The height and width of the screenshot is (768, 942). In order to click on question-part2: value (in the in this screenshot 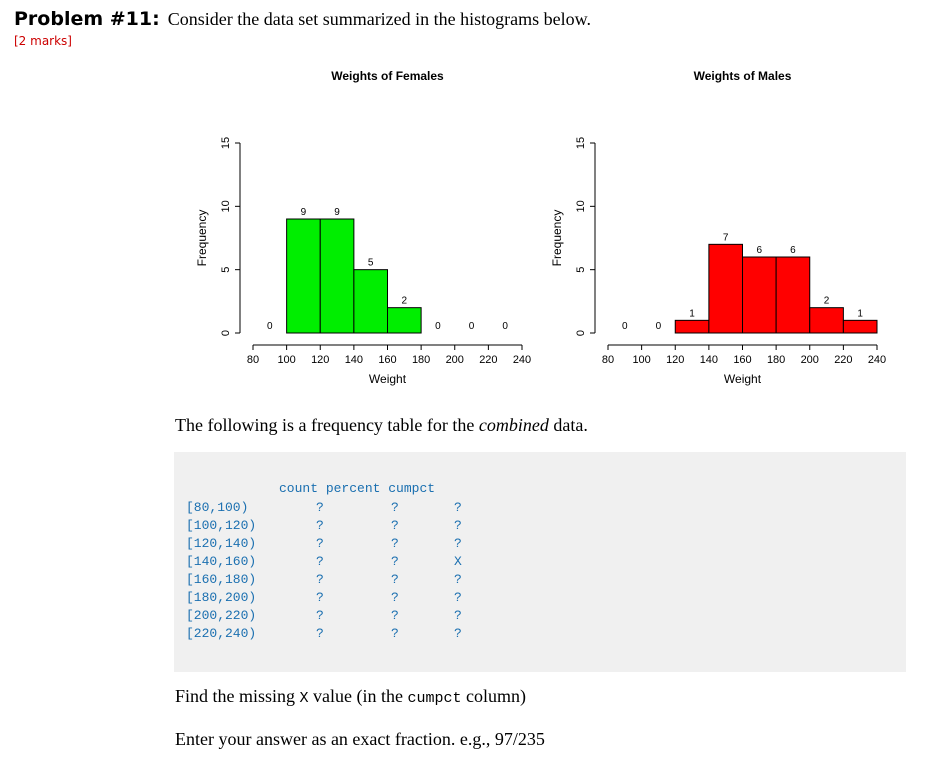, I will do `click(358, 696)`.